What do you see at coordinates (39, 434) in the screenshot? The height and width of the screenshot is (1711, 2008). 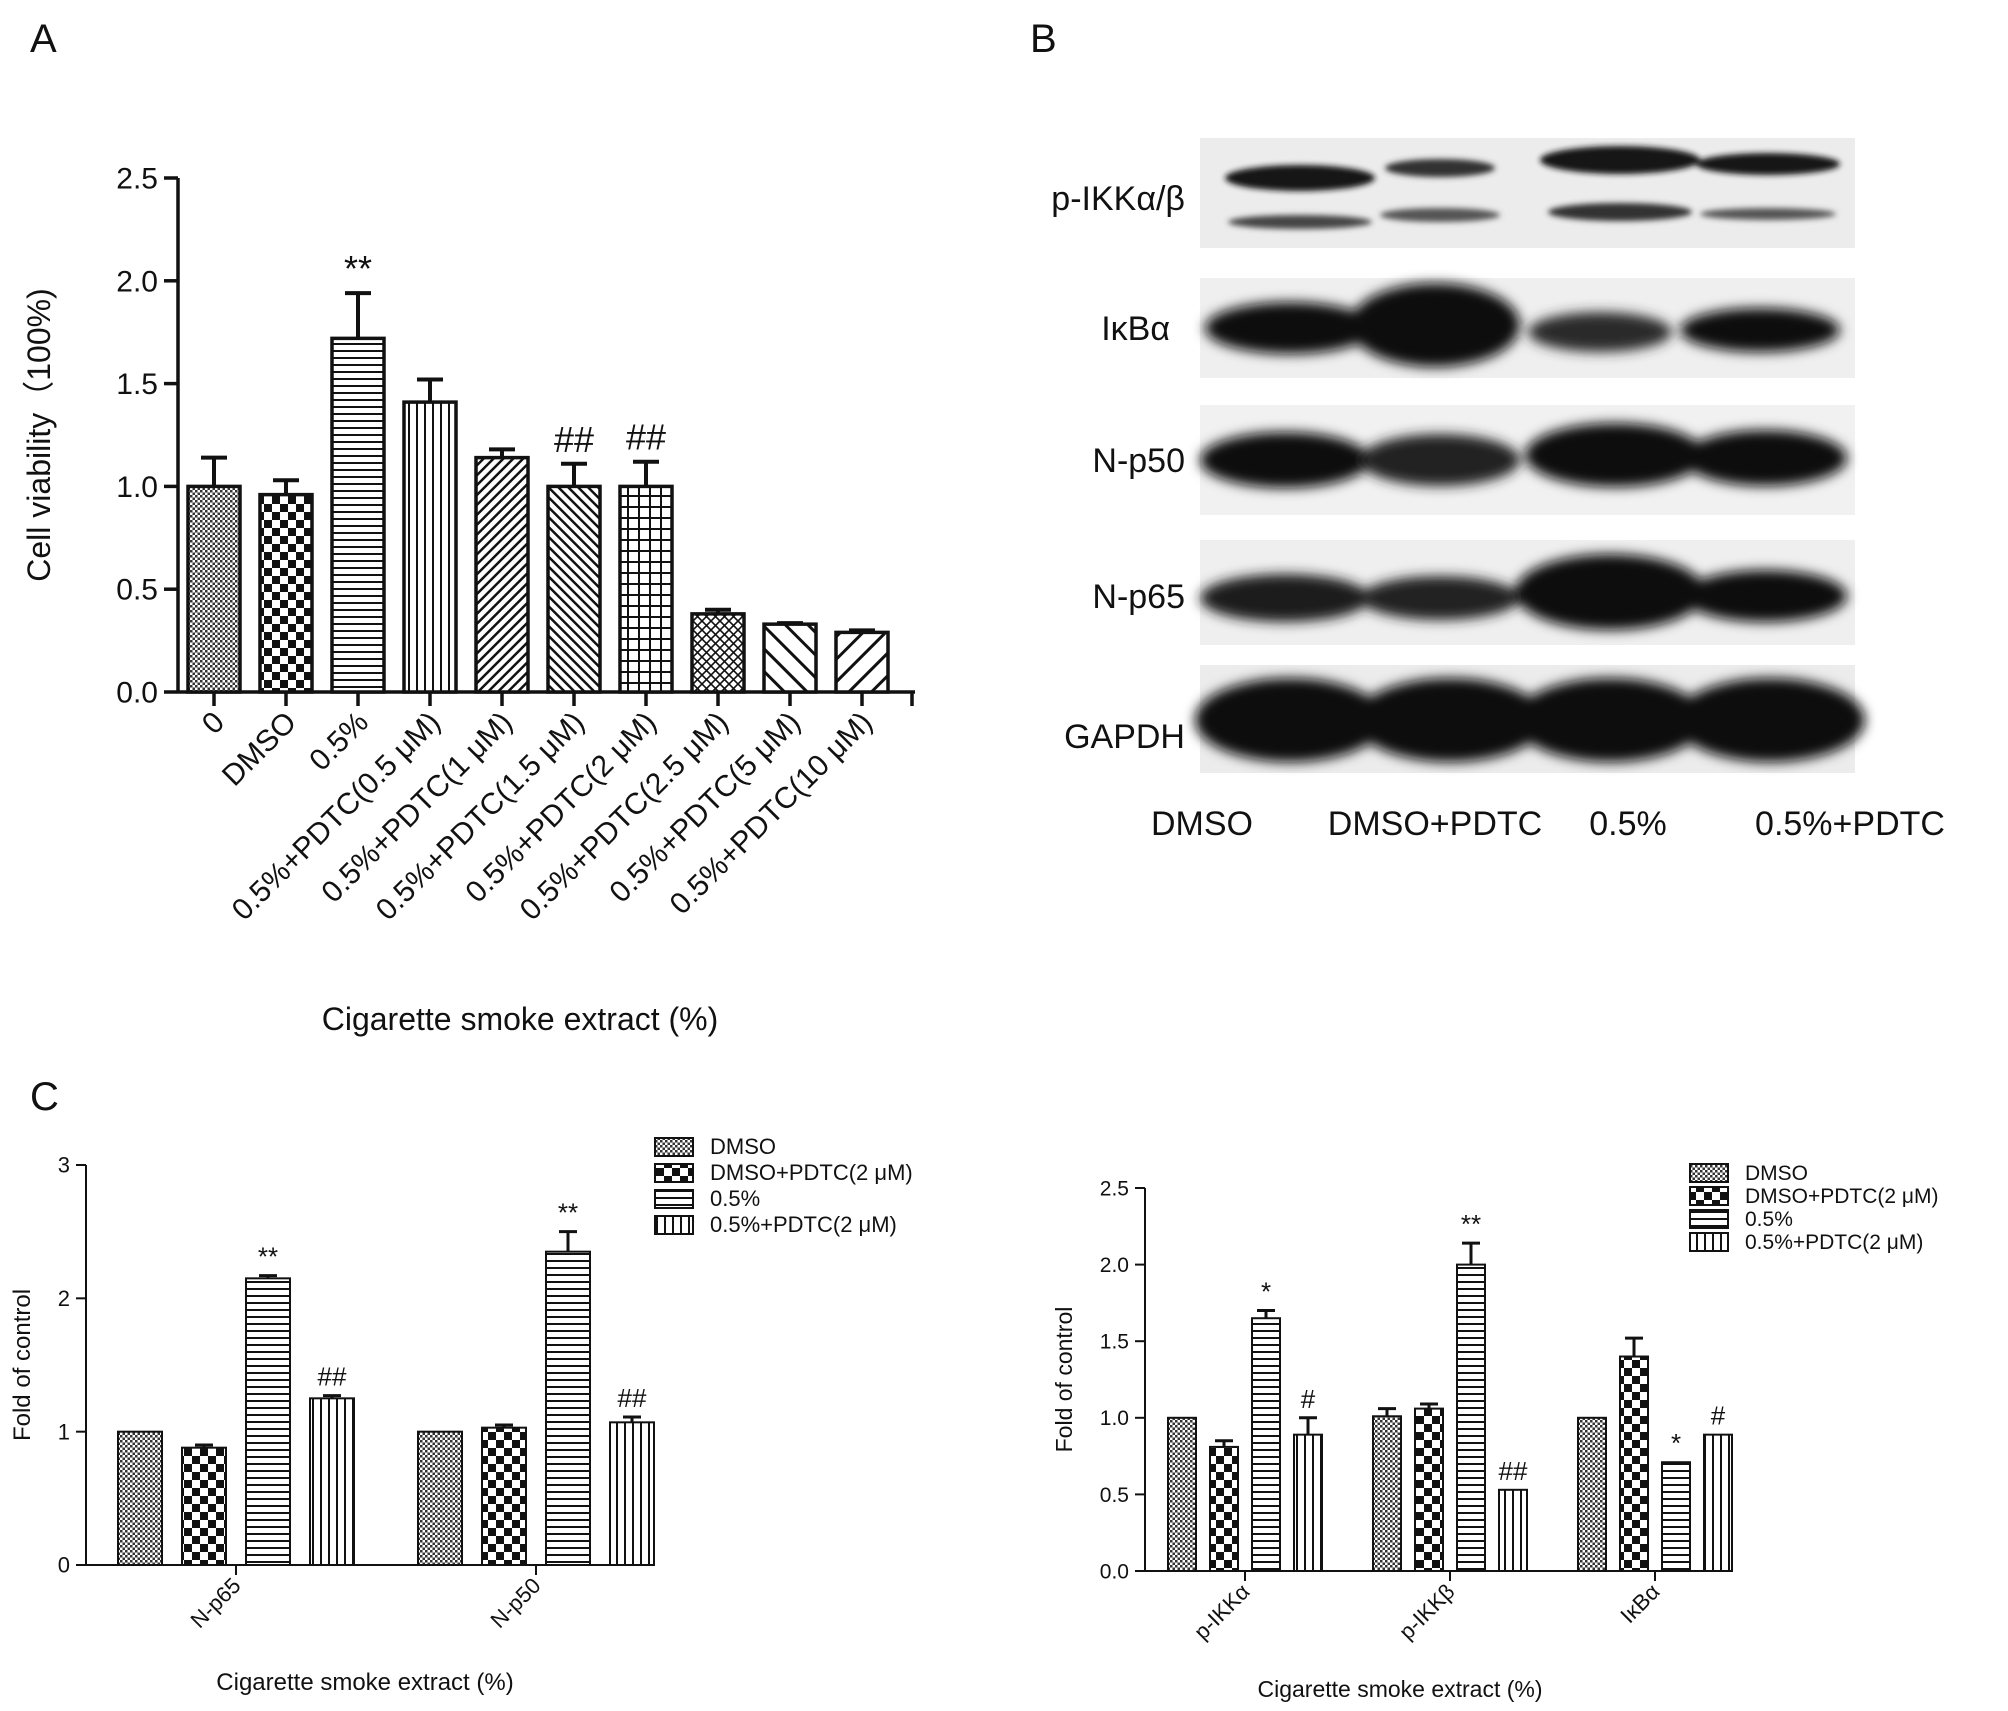 I see `y-axis-title: Cell viability（100%)` at bounding box center [39, 434].